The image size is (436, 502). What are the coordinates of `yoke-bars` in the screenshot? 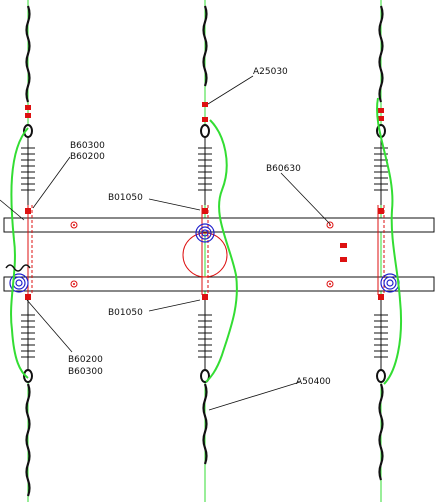 It's located at (219, 254).